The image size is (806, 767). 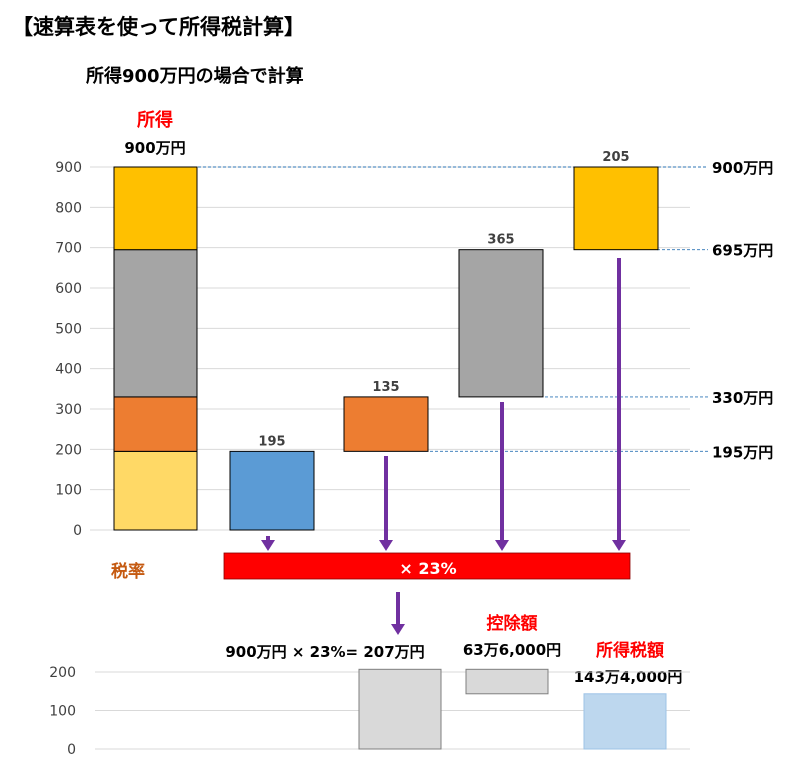 What do you see at coordinates (385, 387) in the screenshot?
I see `bar-data-label: 135` at bounding box center [385, 387].